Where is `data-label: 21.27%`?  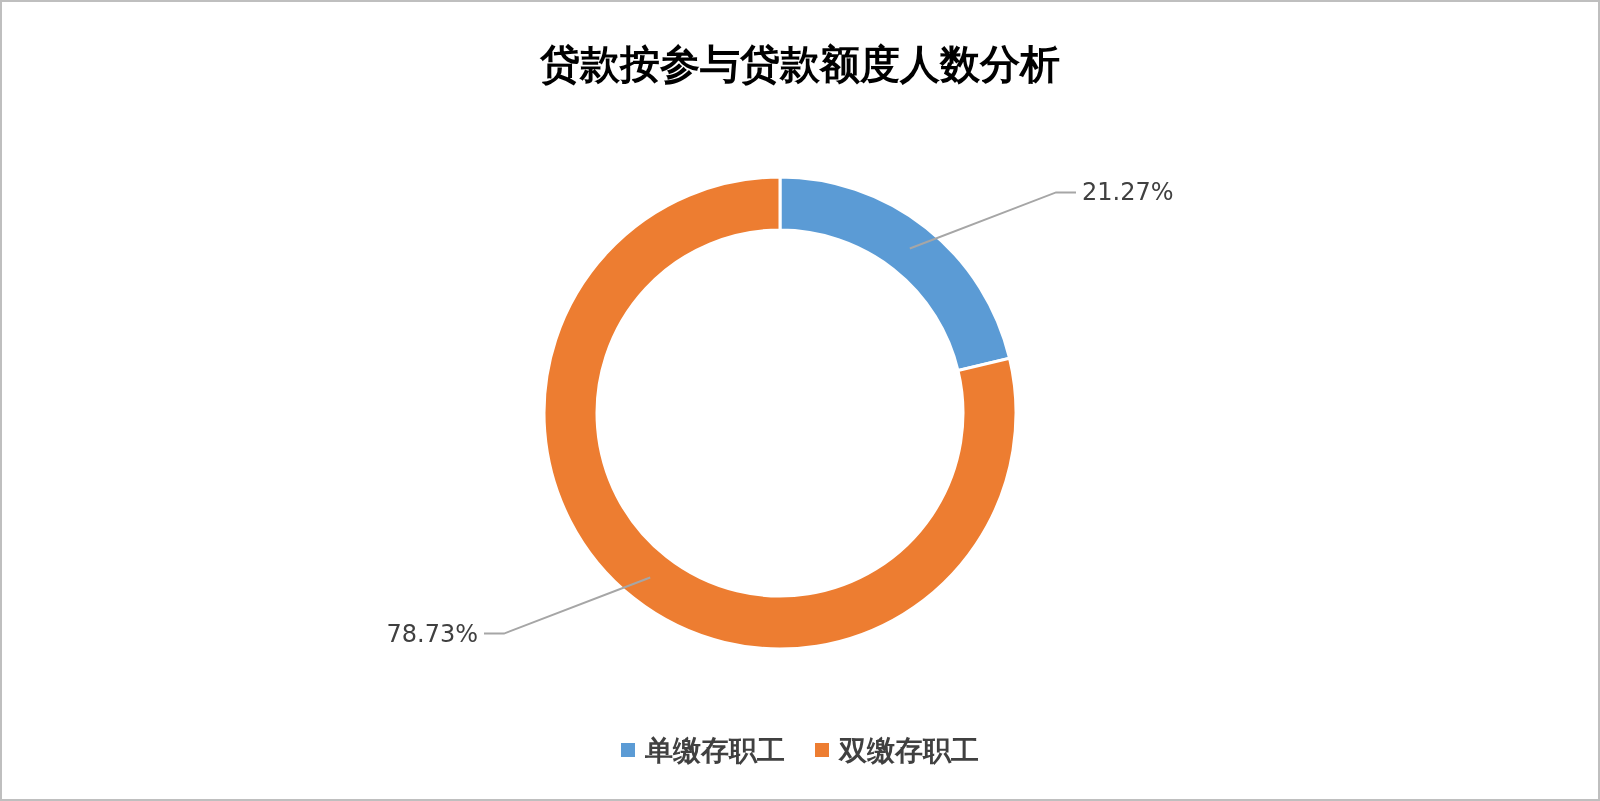 data-label: 21.27% is located at coordinates (1128, 192).